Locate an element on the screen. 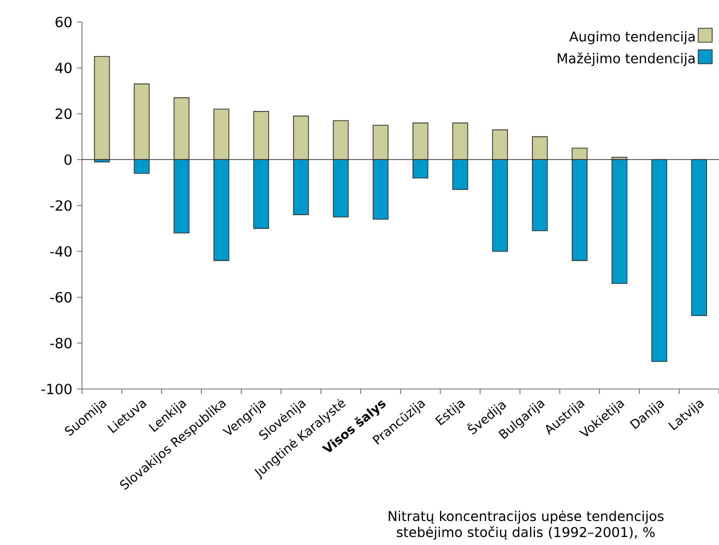 This screenshot has height=545, width=719. y-tick-label: 20 is located at coordinates (64, 114).